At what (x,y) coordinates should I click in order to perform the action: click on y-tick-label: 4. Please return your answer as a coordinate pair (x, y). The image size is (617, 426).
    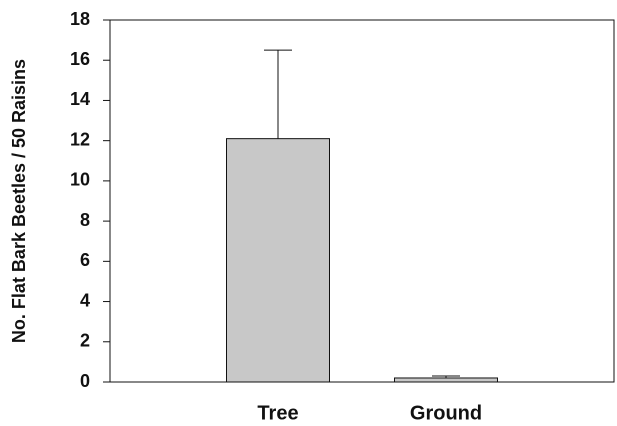
    Looking at the image, I should click on (85, 300).